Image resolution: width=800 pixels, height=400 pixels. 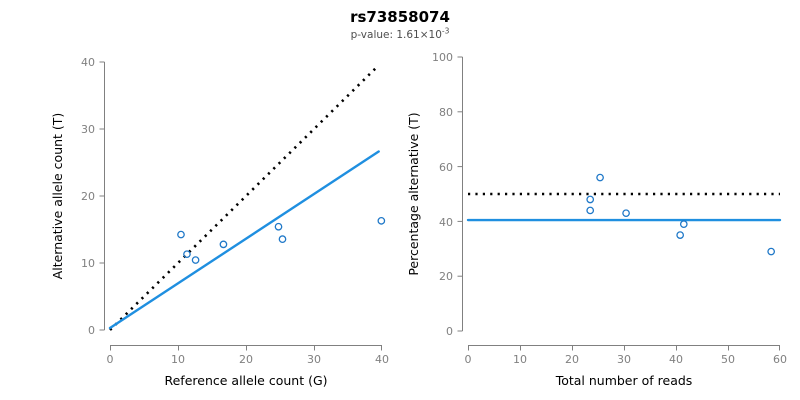 I want to click on right-panel-lines, so click(x=624, y=207).